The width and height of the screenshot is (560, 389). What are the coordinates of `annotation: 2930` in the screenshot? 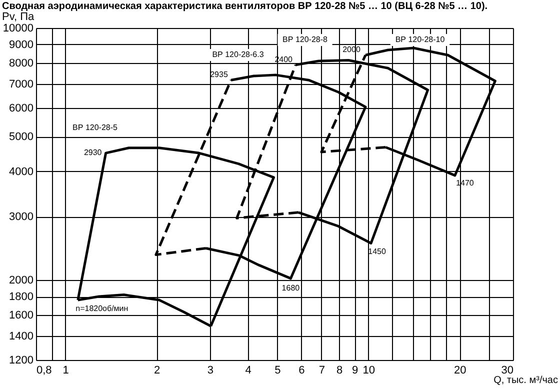 It's located at (93, 153).